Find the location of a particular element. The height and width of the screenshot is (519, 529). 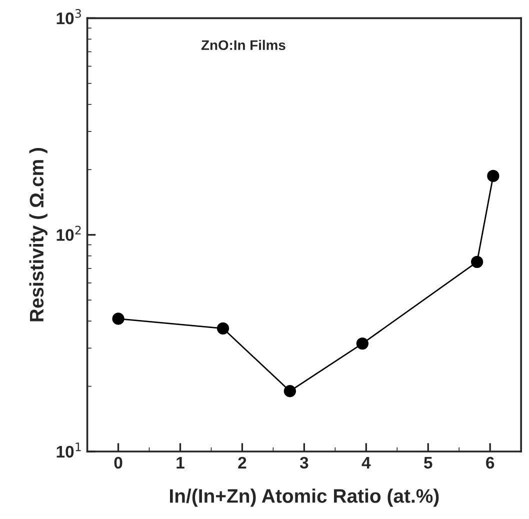

x-axis-title: In/(In+Zn) Atomic Ratio (at.%) is located at coordinates (304, 497).